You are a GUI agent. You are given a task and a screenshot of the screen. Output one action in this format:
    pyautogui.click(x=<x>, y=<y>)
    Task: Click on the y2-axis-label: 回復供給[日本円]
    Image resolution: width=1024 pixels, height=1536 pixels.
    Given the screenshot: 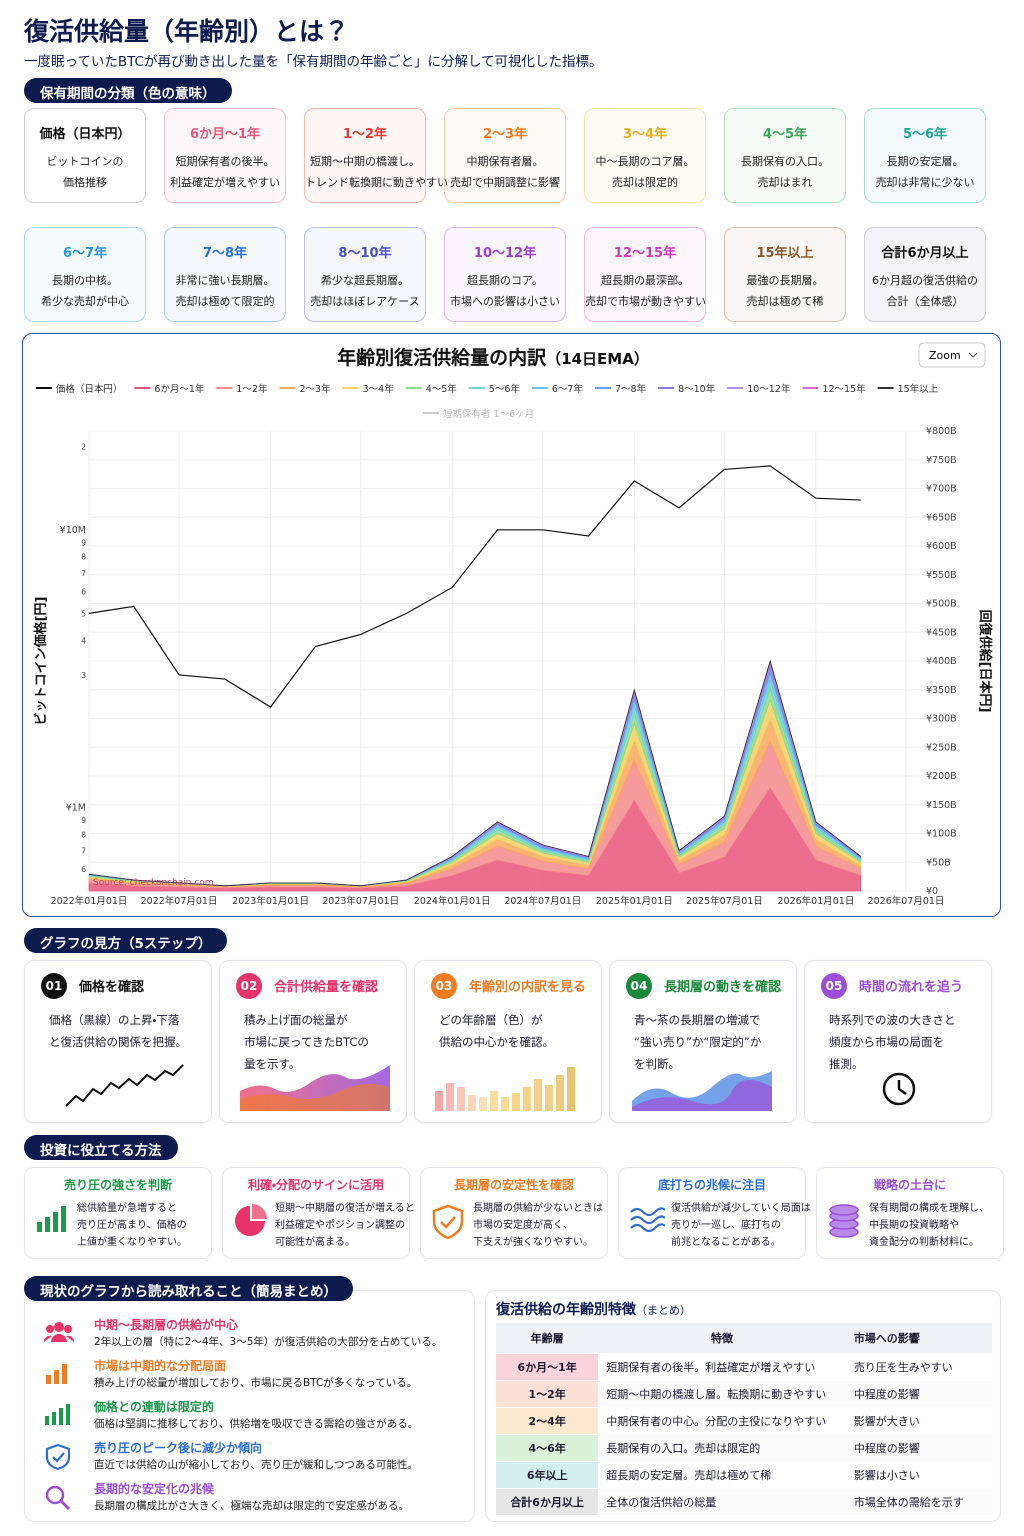 What is the action you would take?
    pyautogui.click(x=985, y=661)
    